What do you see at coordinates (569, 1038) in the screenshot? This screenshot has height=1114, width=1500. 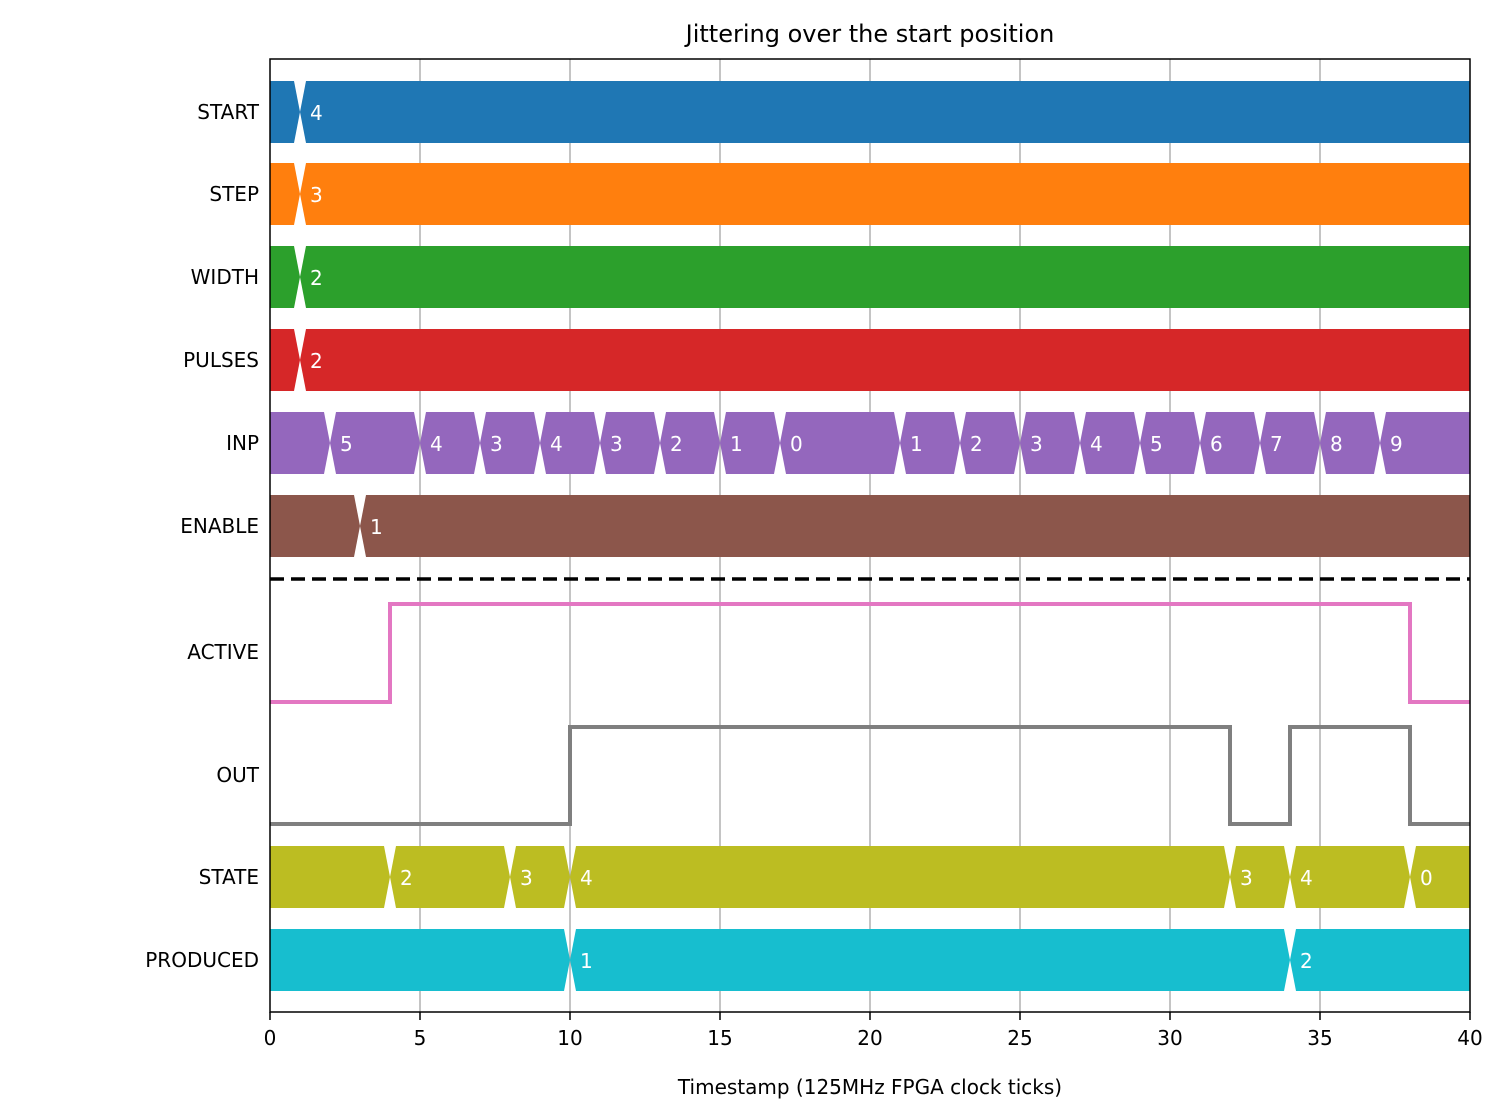 I see `x-tick-label-10: 10` at bounding box center [569, 1038].